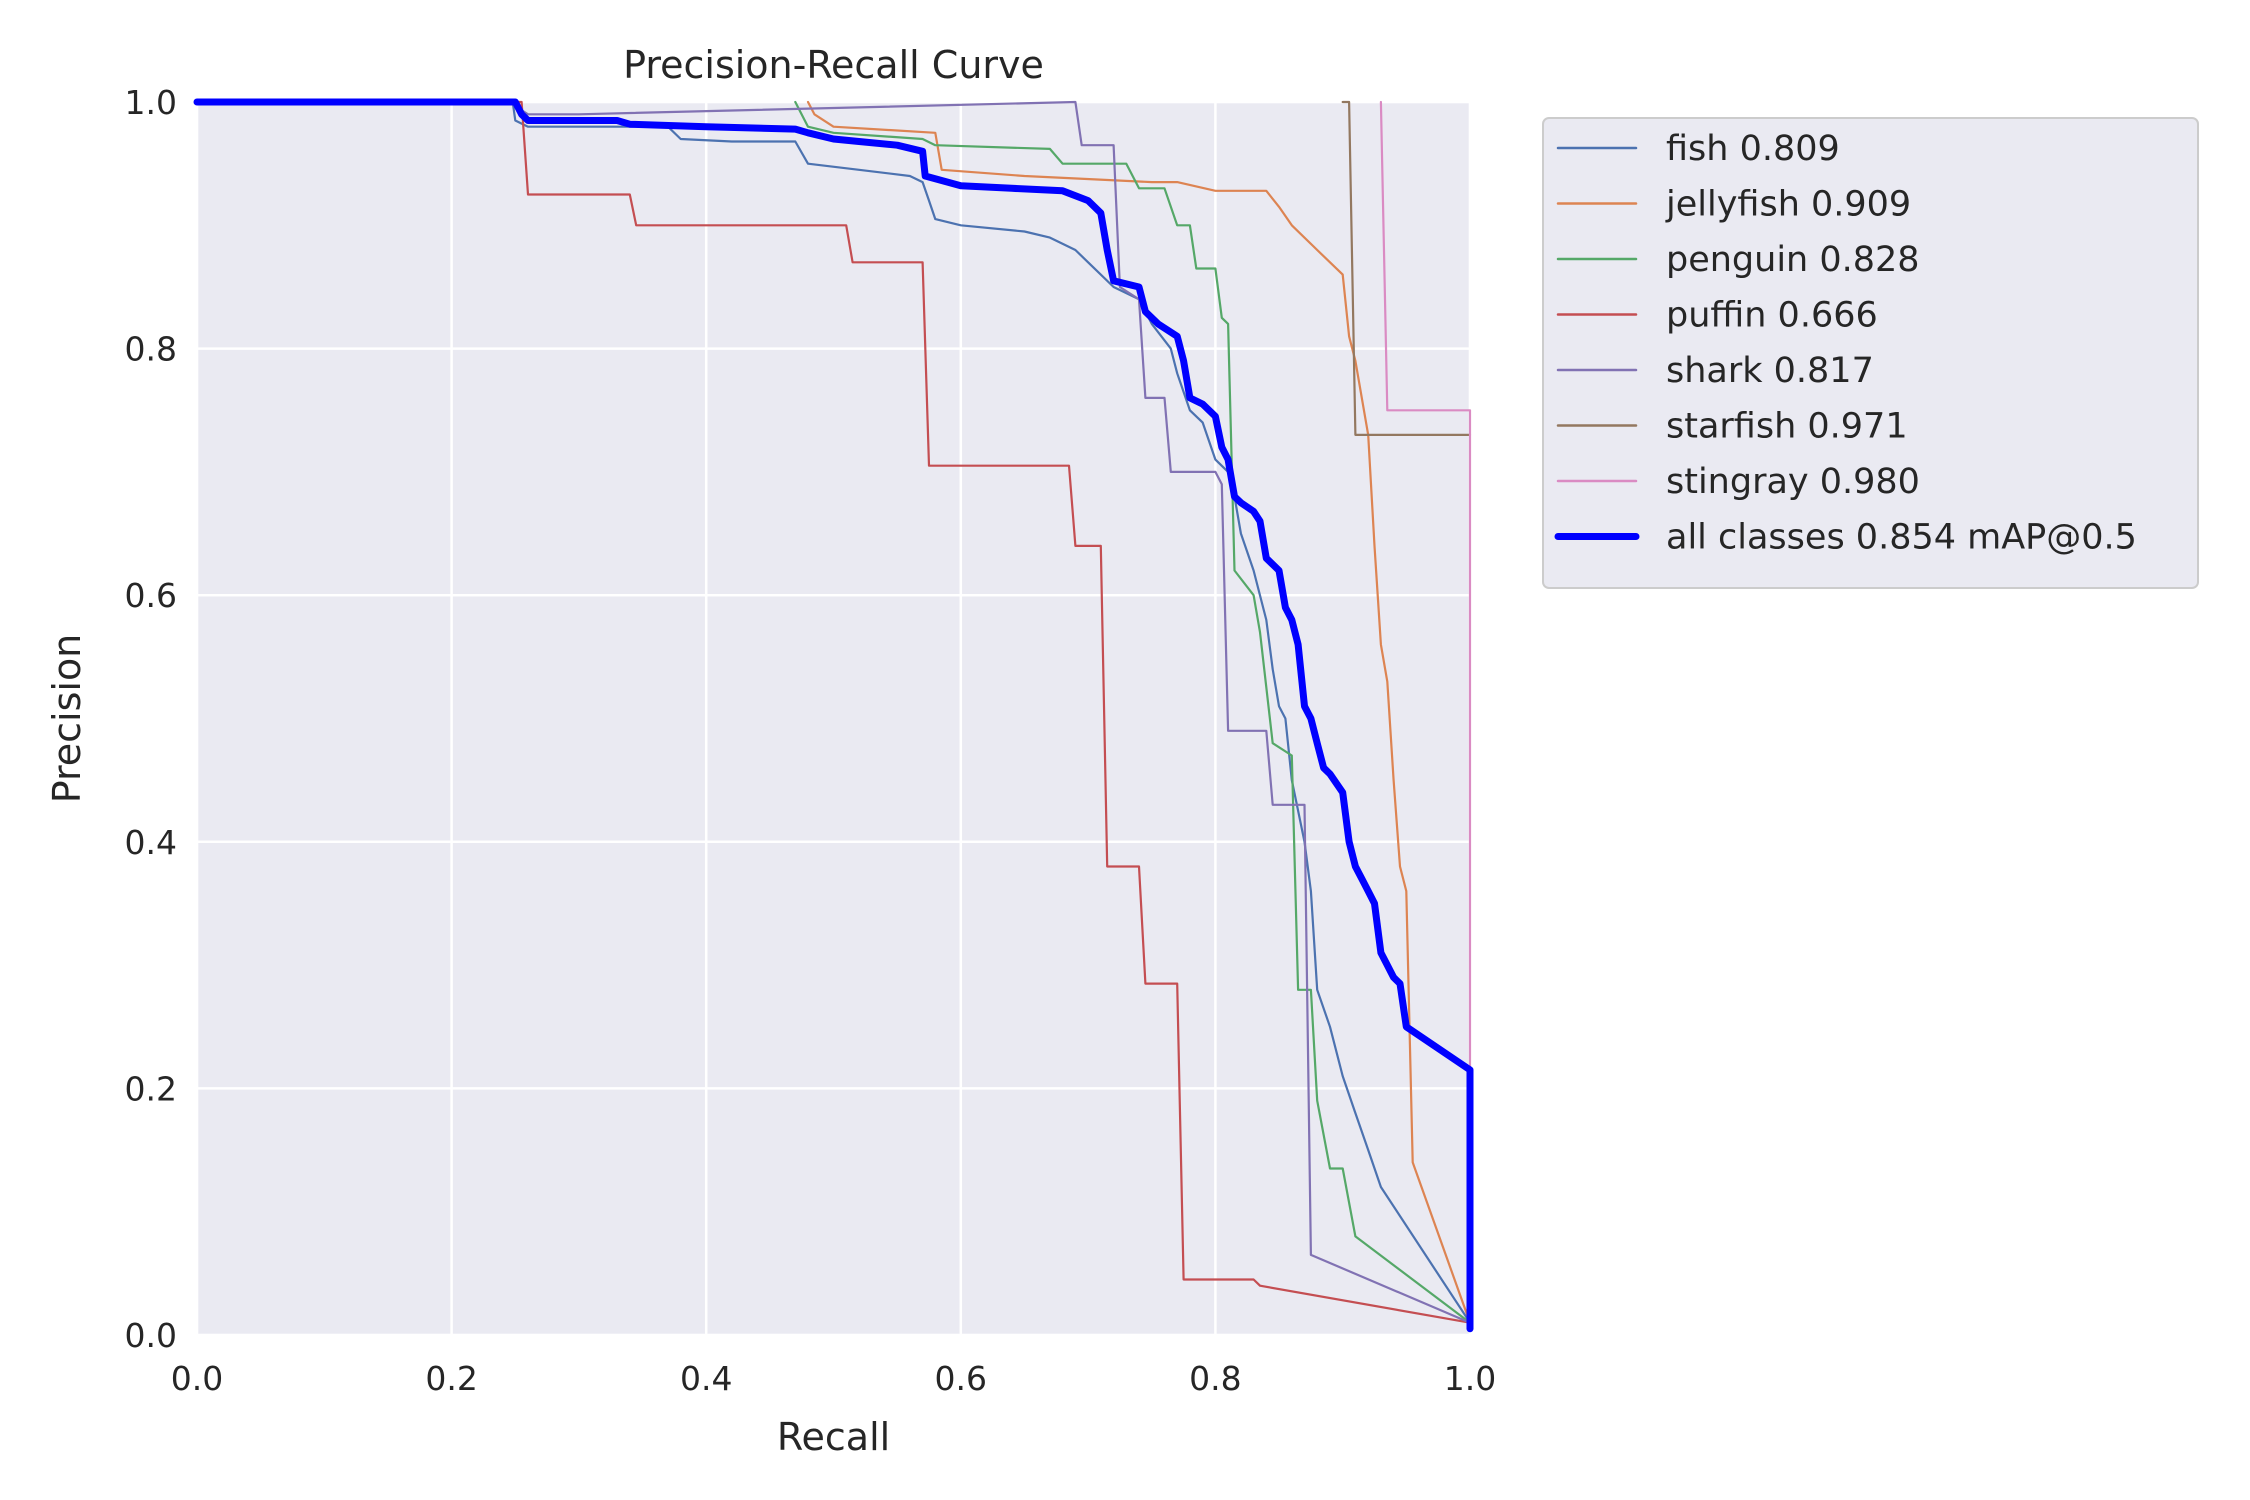  What do you see at coordinates (1901, 538) in the screenshot?
I see `legend-label: all classes 0.854 mAP@0.5` at bounding box center [1901, 538].